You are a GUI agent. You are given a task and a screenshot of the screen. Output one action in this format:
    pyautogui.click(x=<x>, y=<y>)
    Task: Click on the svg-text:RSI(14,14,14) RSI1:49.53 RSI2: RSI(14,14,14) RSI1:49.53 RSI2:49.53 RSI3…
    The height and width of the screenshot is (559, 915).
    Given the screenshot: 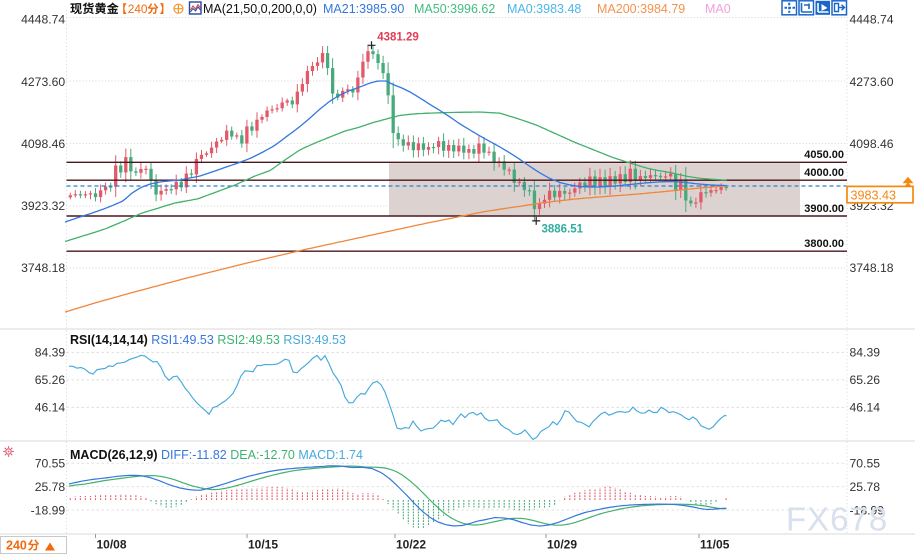 What is the action you would take?
    pyautogui.click(x=208, y=340)
    